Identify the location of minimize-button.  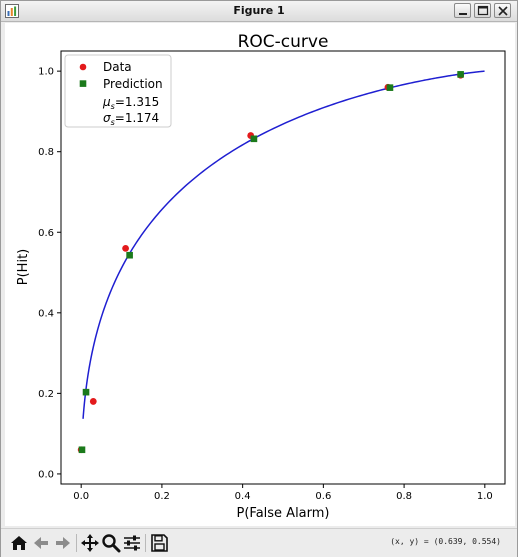
(462, 10).